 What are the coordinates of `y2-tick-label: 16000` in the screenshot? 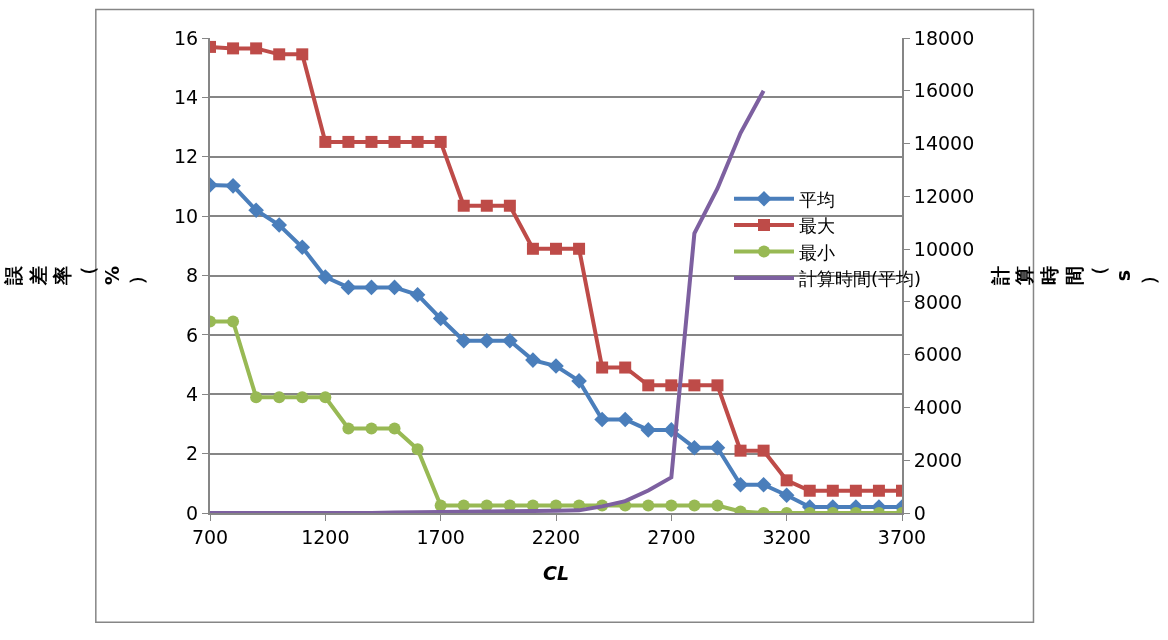 It's located at (944, 90).